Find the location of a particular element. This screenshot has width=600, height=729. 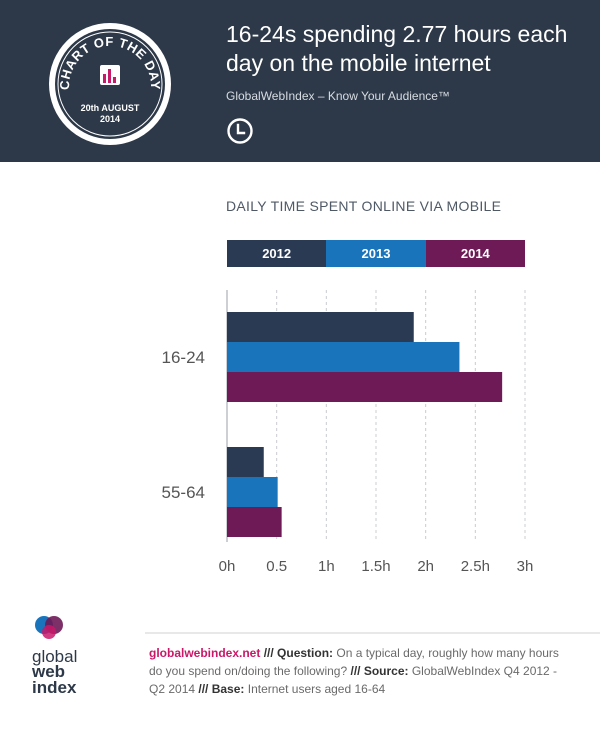

x-tick-label: 1h is located at coordinates (326, 566).